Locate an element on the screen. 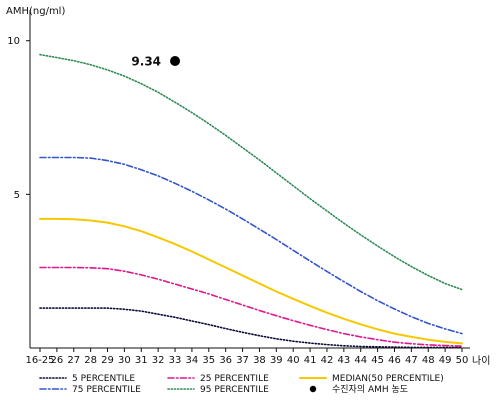 The height and width of the screenshot is (400, 500). x-tick-label: 42 is located at coordinates (327, 360).